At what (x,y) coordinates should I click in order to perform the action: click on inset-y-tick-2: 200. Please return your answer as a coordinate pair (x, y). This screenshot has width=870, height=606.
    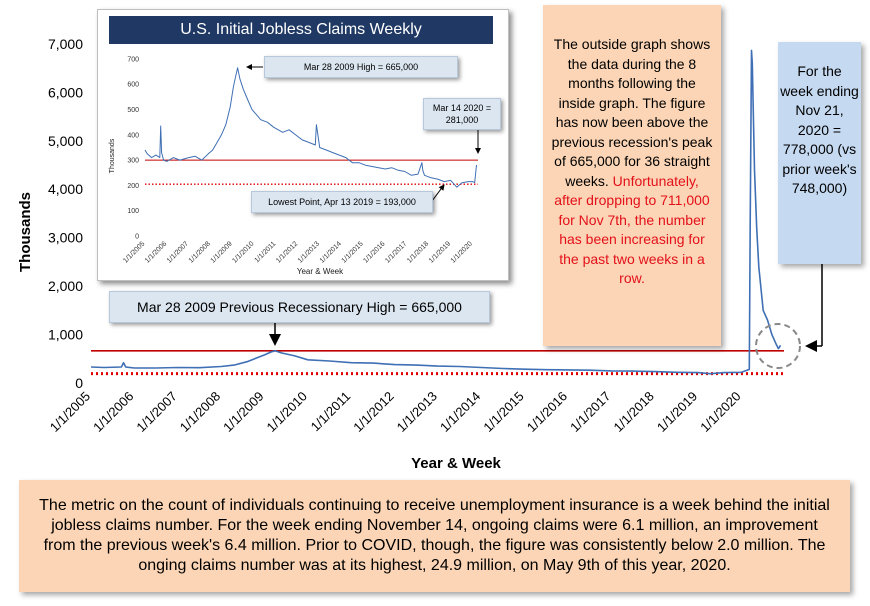
    Looking at the image, I should click on (133, 186).